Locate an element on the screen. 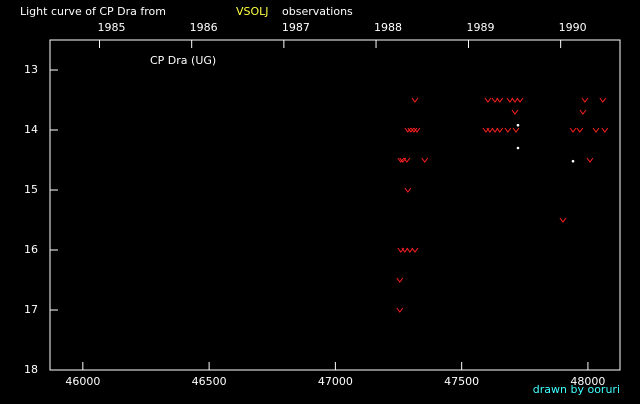  credit: drawn by ooruri is located at coordinates (576, 389).